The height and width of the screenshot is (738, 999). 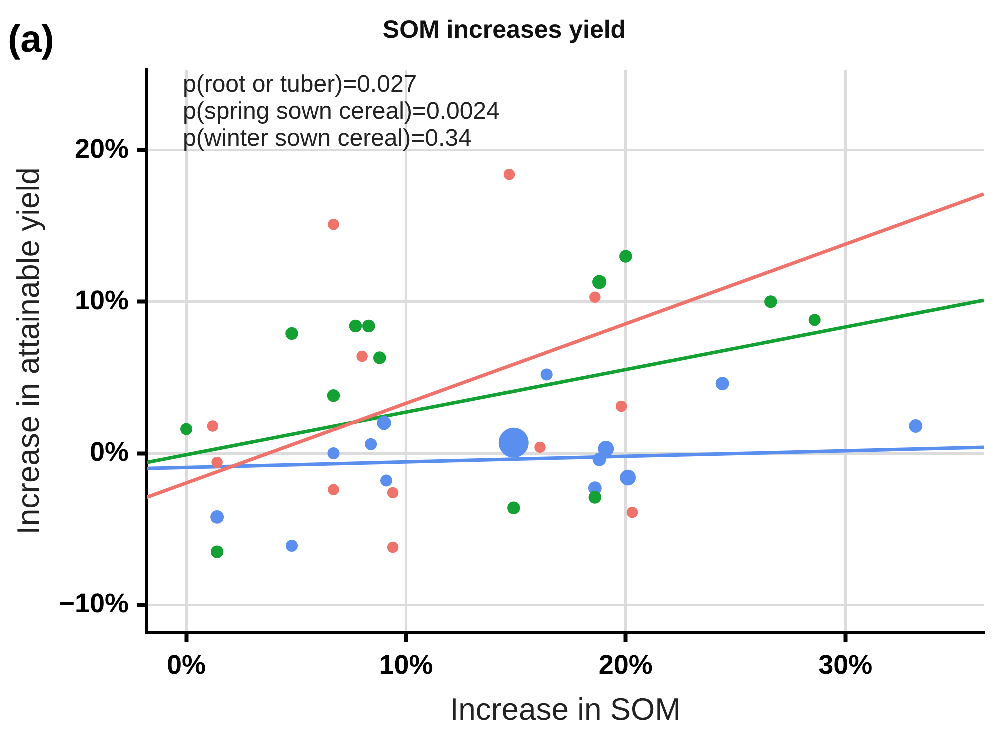 I want to click on x-tick-label: 10%, so click(x=406, y=665).